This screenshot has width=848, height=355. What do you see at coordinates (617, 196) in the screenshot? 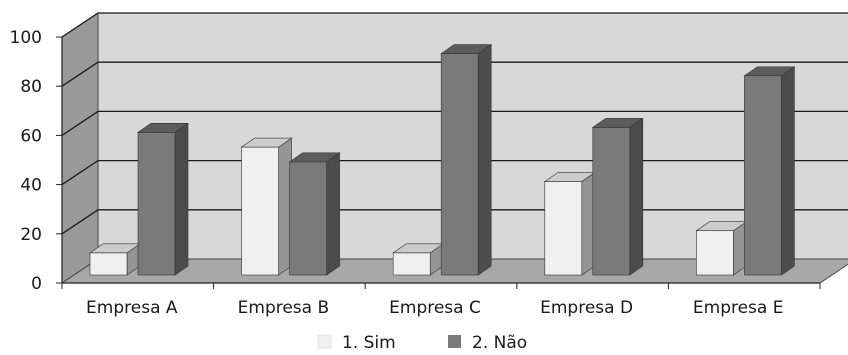
I see `bar-nao-empresa-d` at bounding box center [617, 196].